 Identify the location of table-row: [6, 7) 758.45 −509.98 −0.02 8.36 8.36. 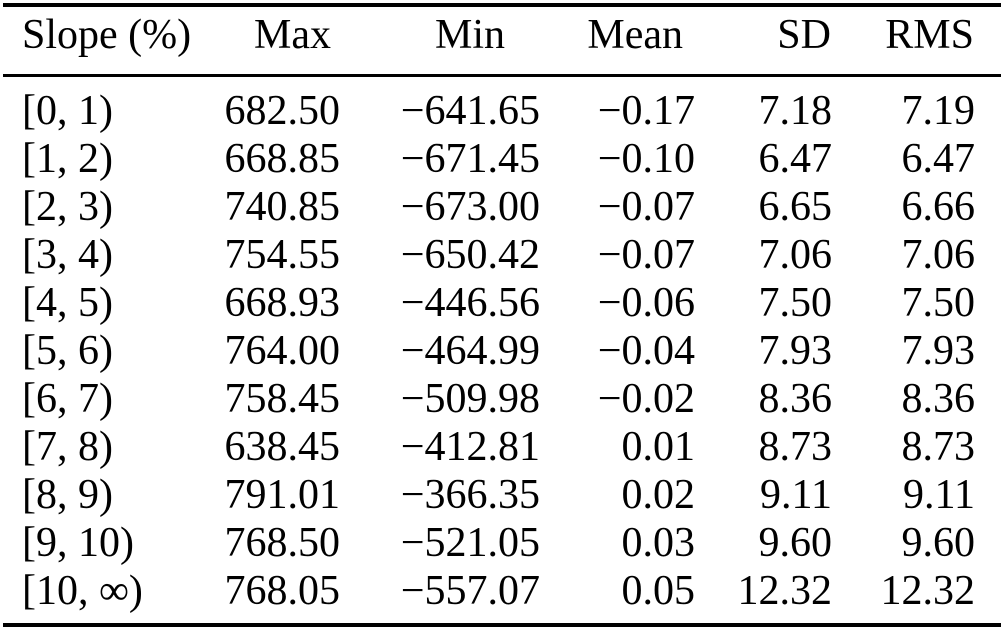
(502, 399).